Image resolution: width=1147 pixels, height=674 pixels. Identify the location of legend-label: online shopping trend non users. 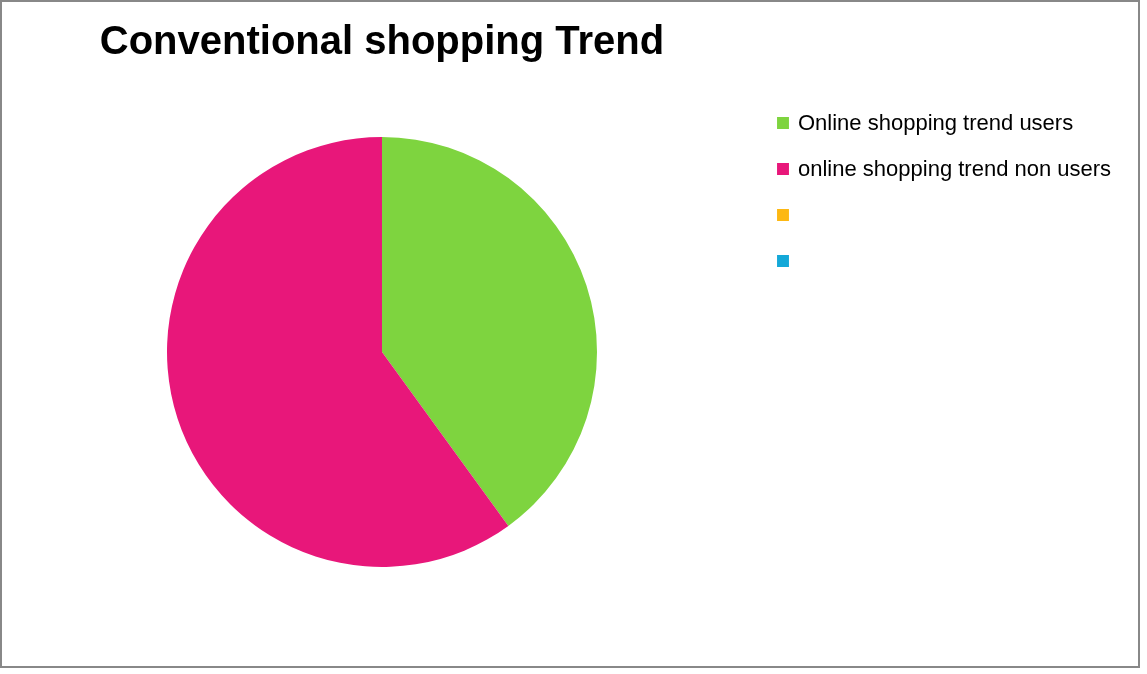
(955, 168).